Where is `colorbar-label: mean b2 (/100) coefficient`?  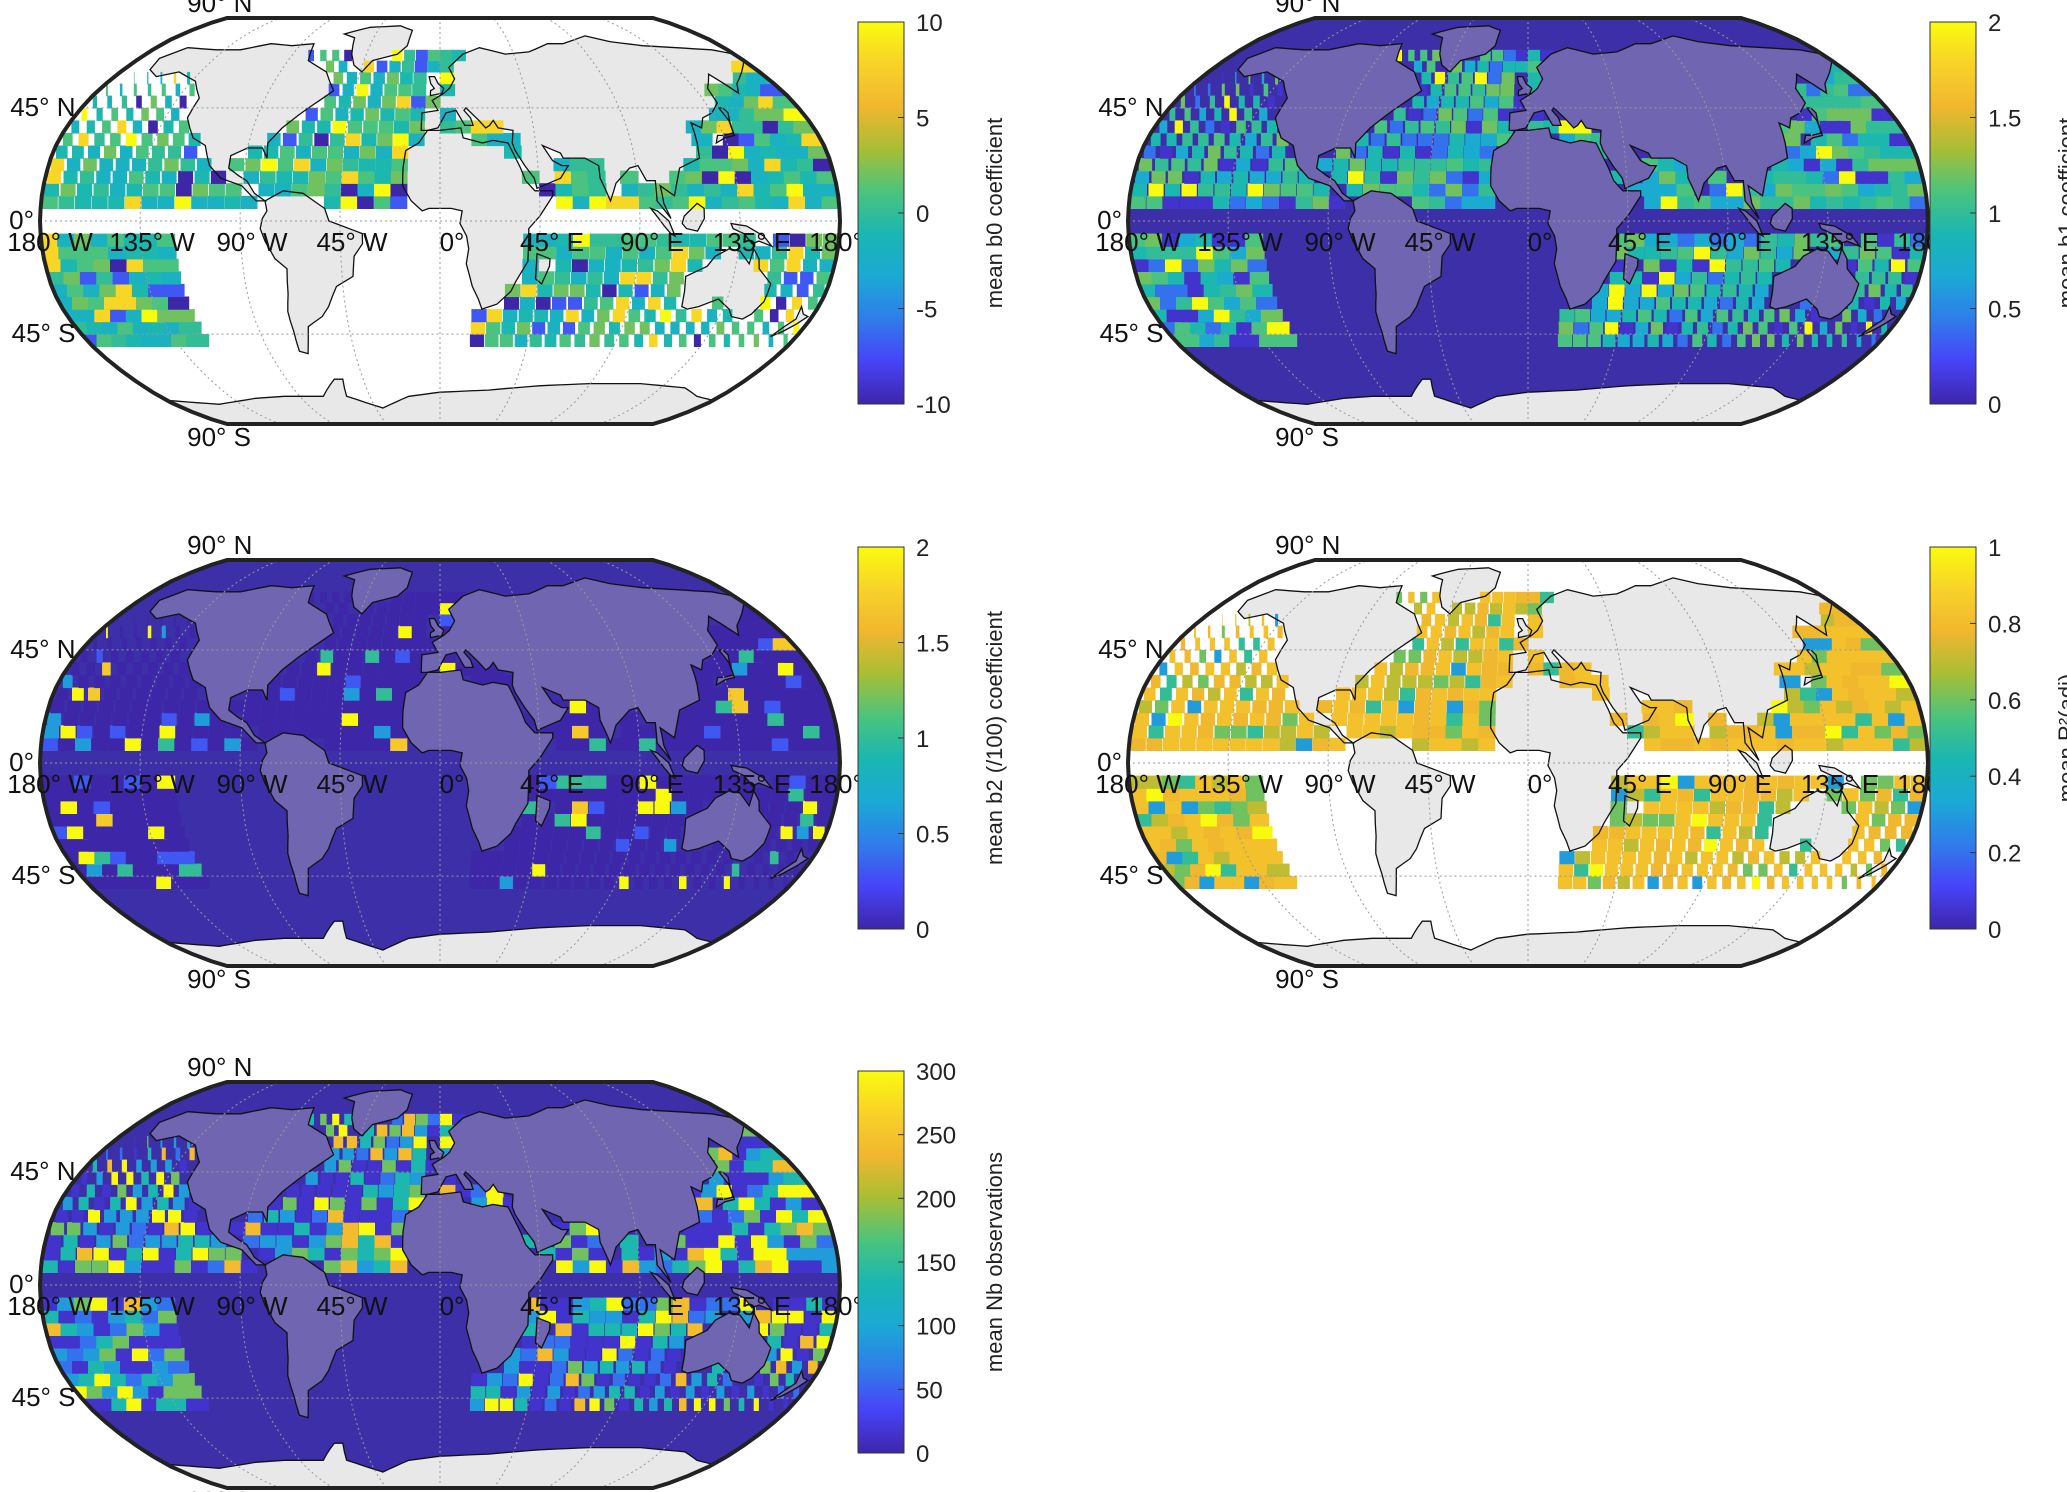
colorbar-label: mean b2 (/100) coefficient is located at coordinates (994, 738).